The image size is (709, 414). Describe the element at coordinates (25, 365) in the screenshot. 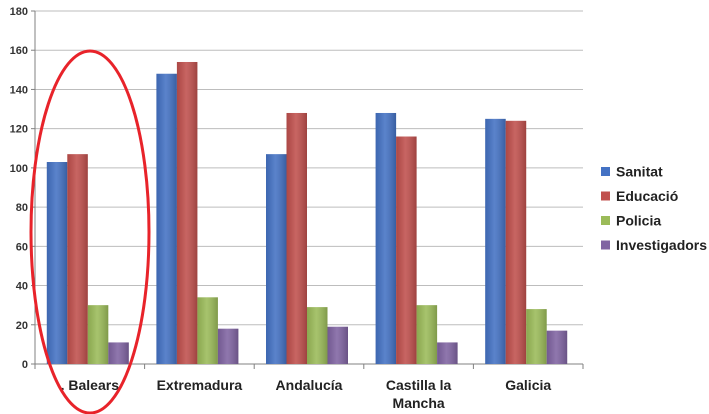

I see `y-tick-label: 0` at that location.